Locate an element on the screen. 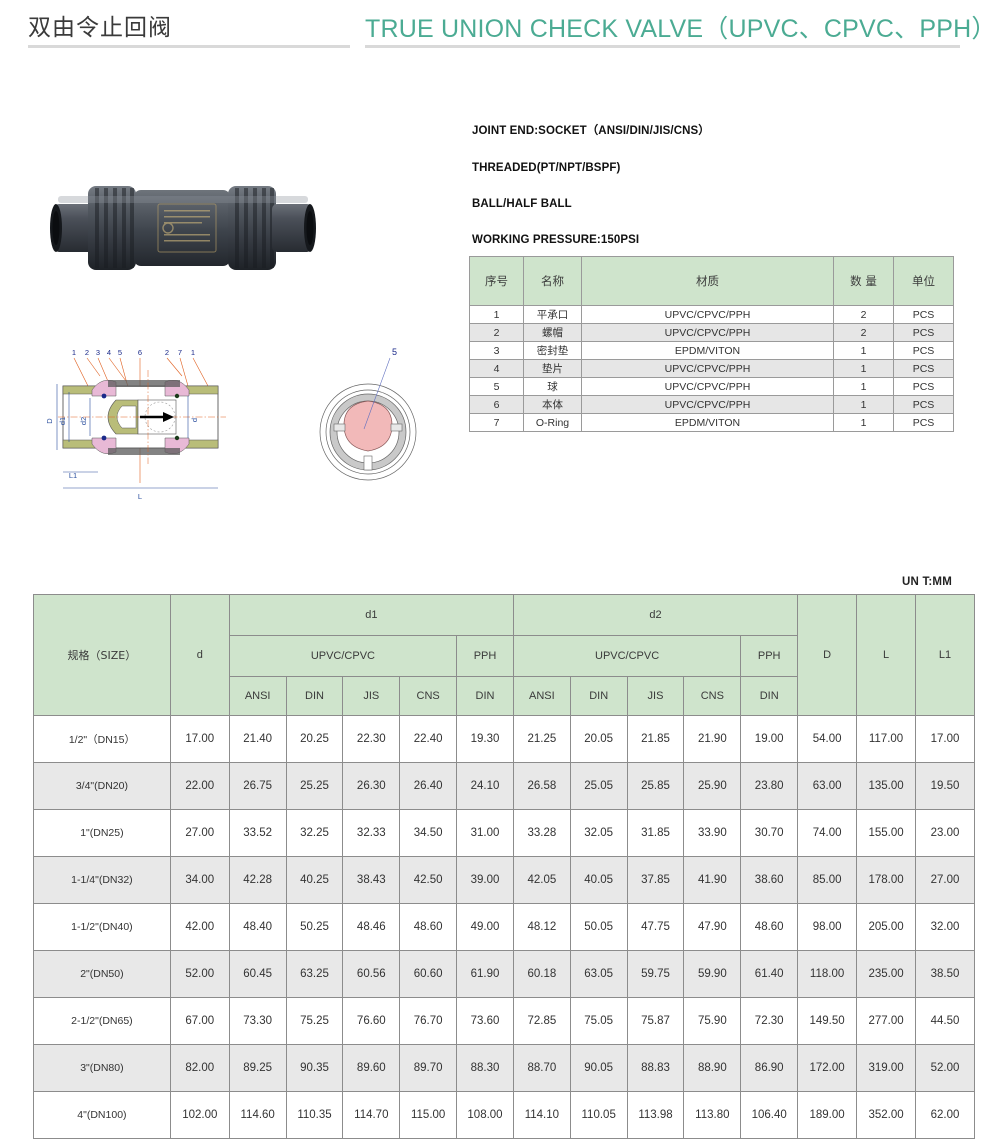  svg-text: 1 is located at coordinates (74, 352).